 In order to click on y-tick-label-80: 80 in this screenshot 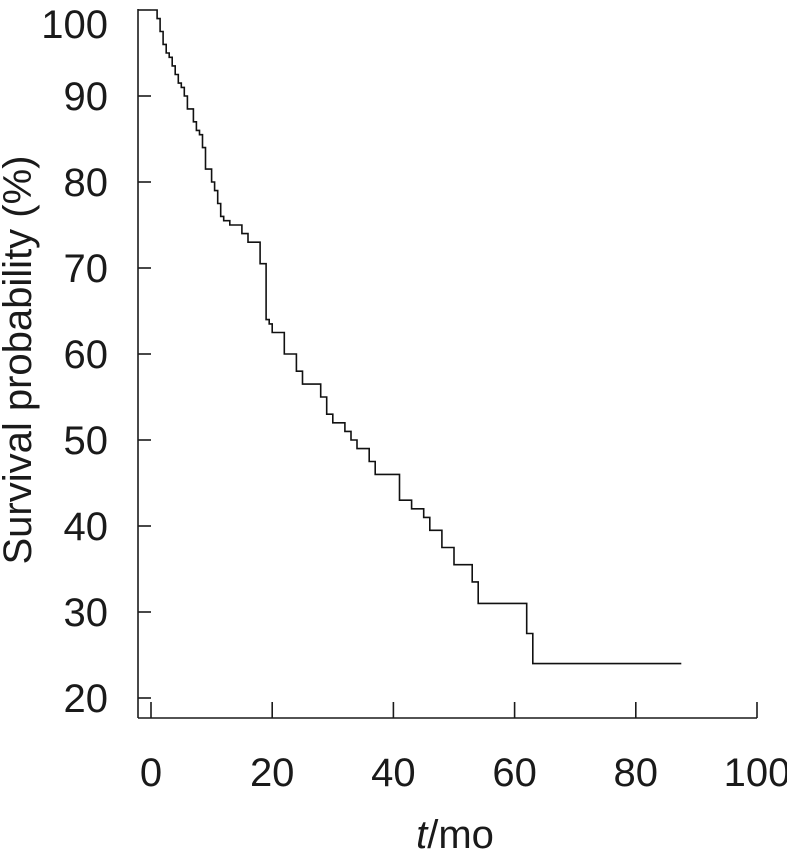, I will do `click(86, 183)`.